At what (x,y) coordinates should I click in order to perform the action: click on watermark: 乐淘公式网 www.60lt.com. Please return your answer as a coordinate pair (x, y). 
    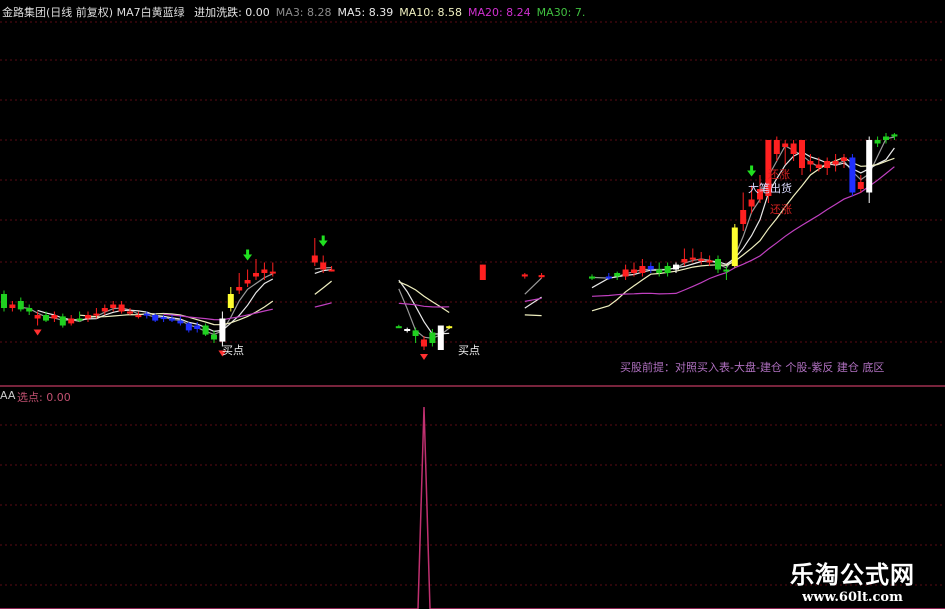
    Looking at the image, I should click on (852, 580).